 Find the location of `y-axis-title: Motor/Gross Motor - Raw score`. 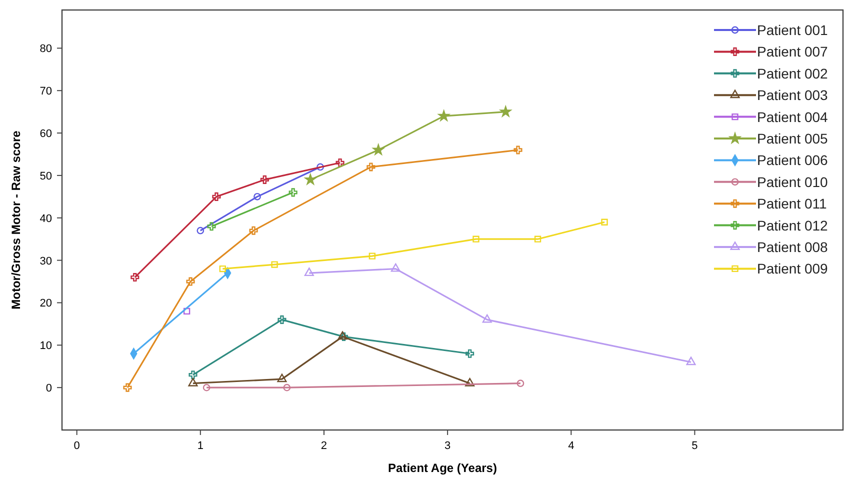

y-axis-title: Motor/Gross Motor - Raw score is located at coordinates (16, 220).